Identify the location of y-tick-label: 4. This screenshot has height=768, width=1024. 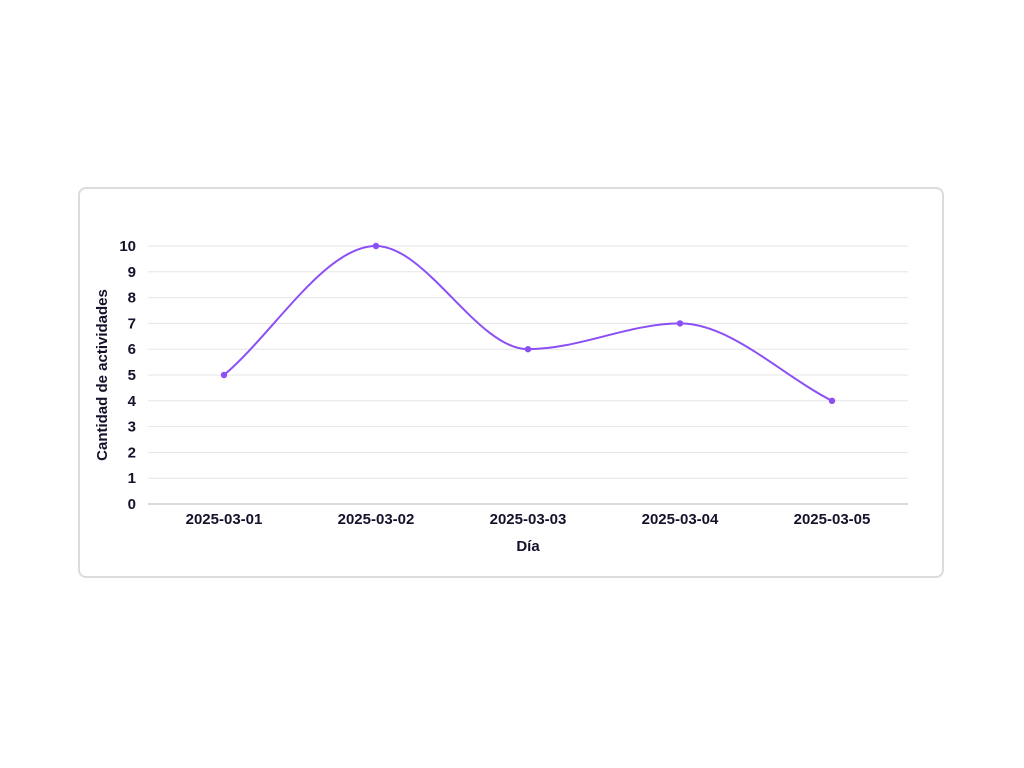
(132, 401).